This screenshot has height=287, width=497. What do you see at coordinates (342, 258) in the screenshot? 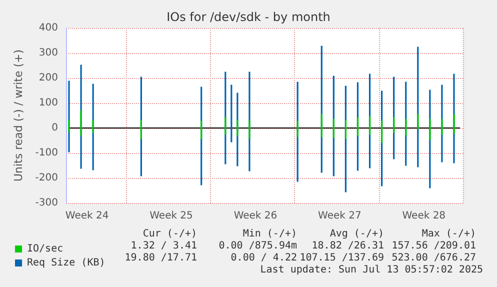
I see `text: 107.15 /137.69` at bounding box center [342, 258].